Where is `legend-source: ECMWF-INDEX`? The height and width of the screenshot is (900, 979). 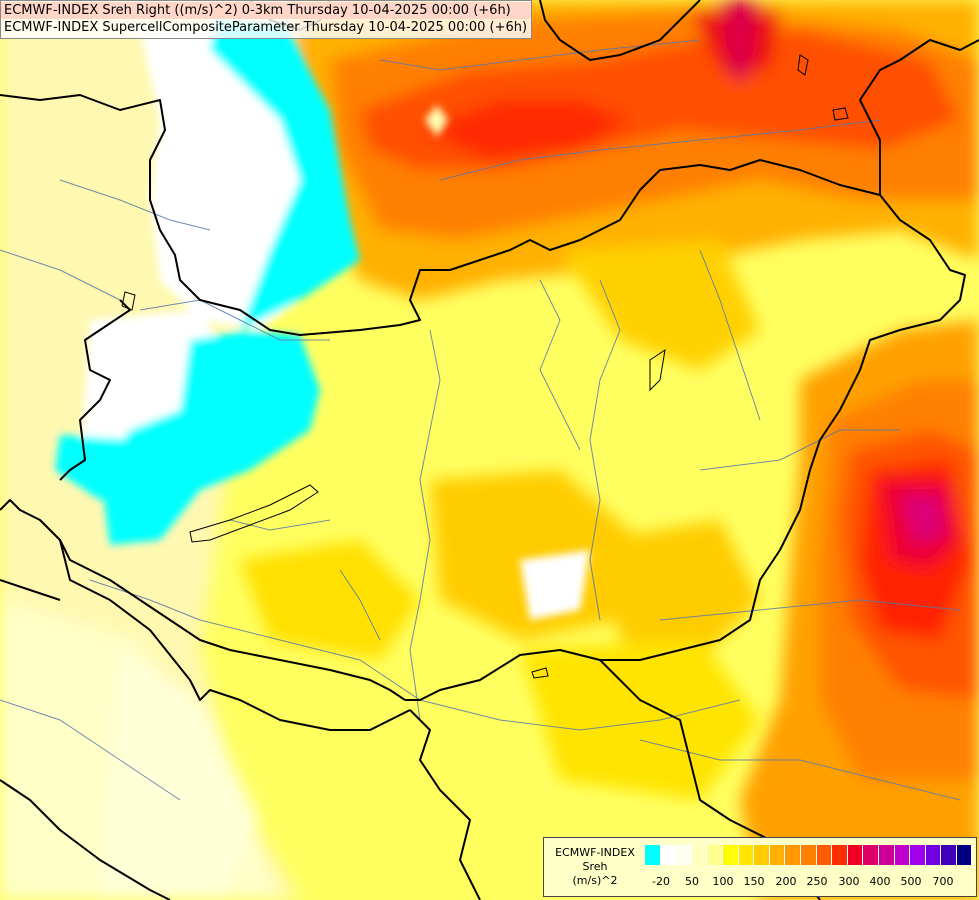
legend-source: ECMWF-INDEX is located at coordinates (595, 852).